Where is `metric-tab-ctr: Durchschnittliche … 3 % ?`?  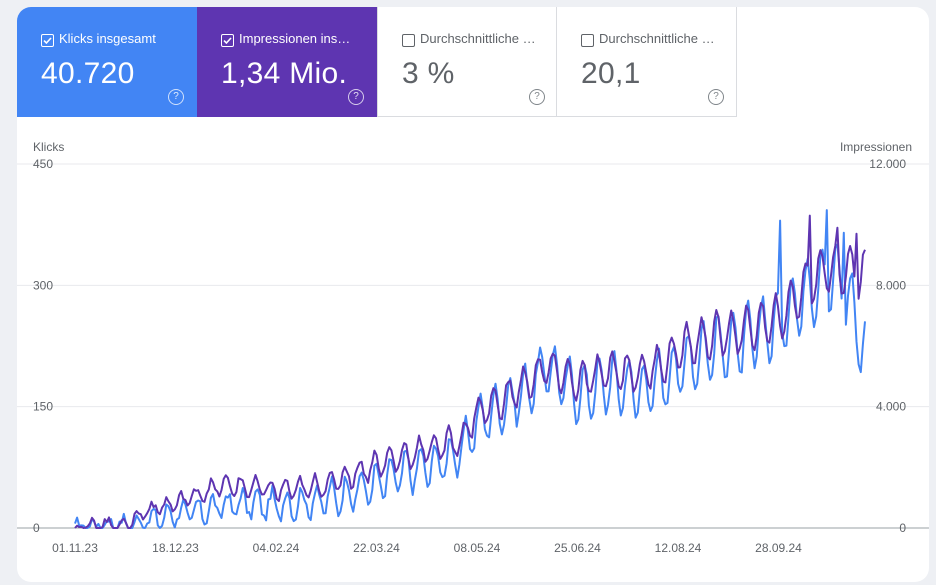 metric-tab-ctr: Durchschnittliche … 3 % ? is located at coordinates (467, 62).